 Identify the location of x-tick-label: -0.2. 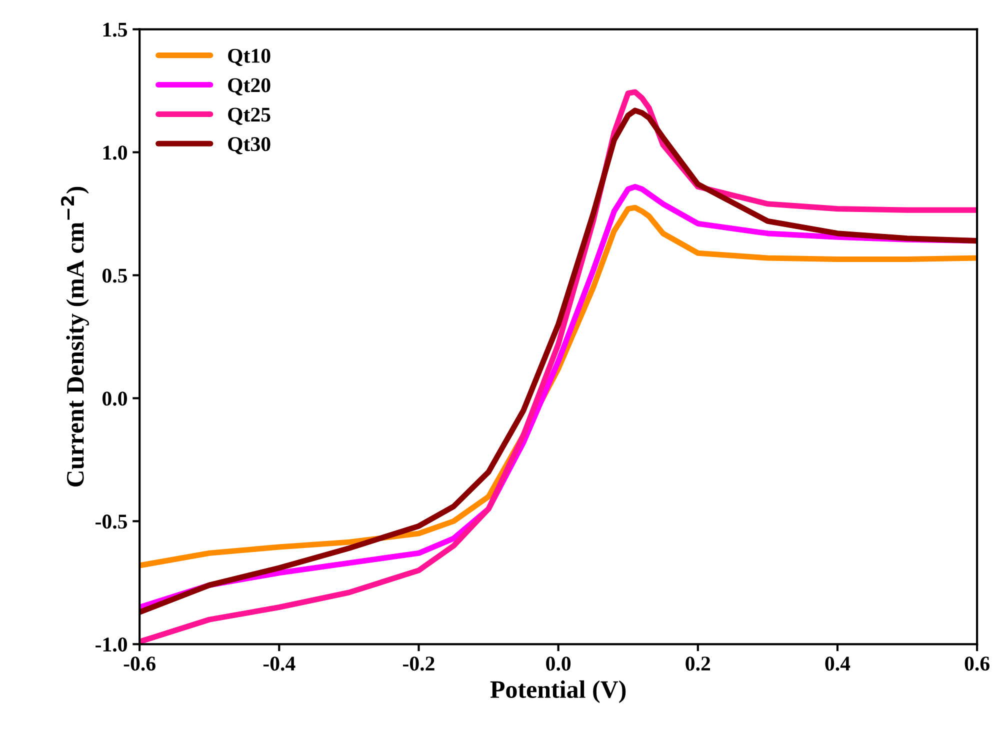
(418, 663).